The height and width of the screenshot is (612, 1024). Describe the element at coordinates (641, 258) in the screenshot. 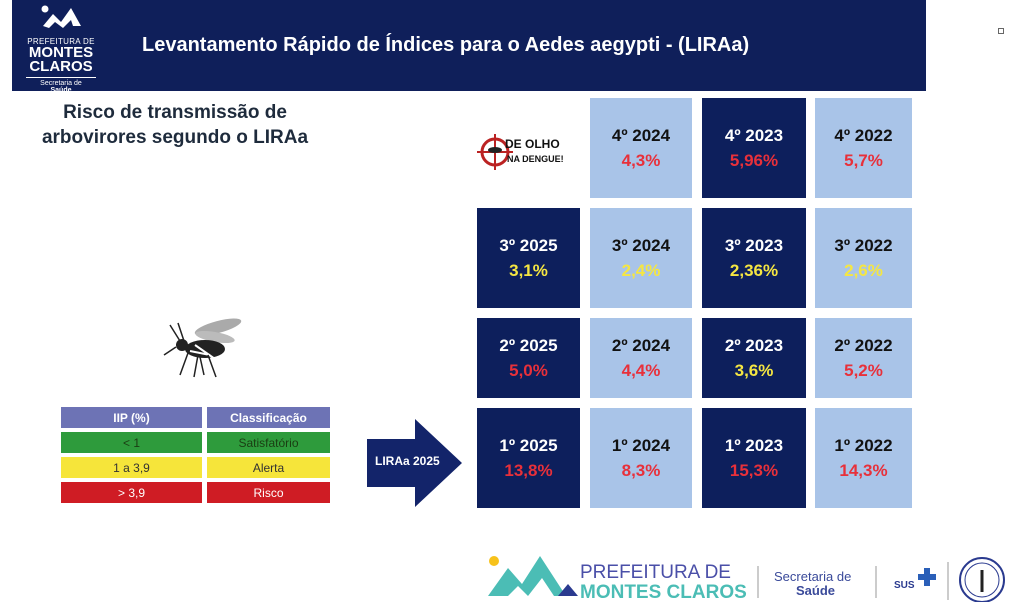

I see `lira-cell: 3º 2024 2,4%` at that location.